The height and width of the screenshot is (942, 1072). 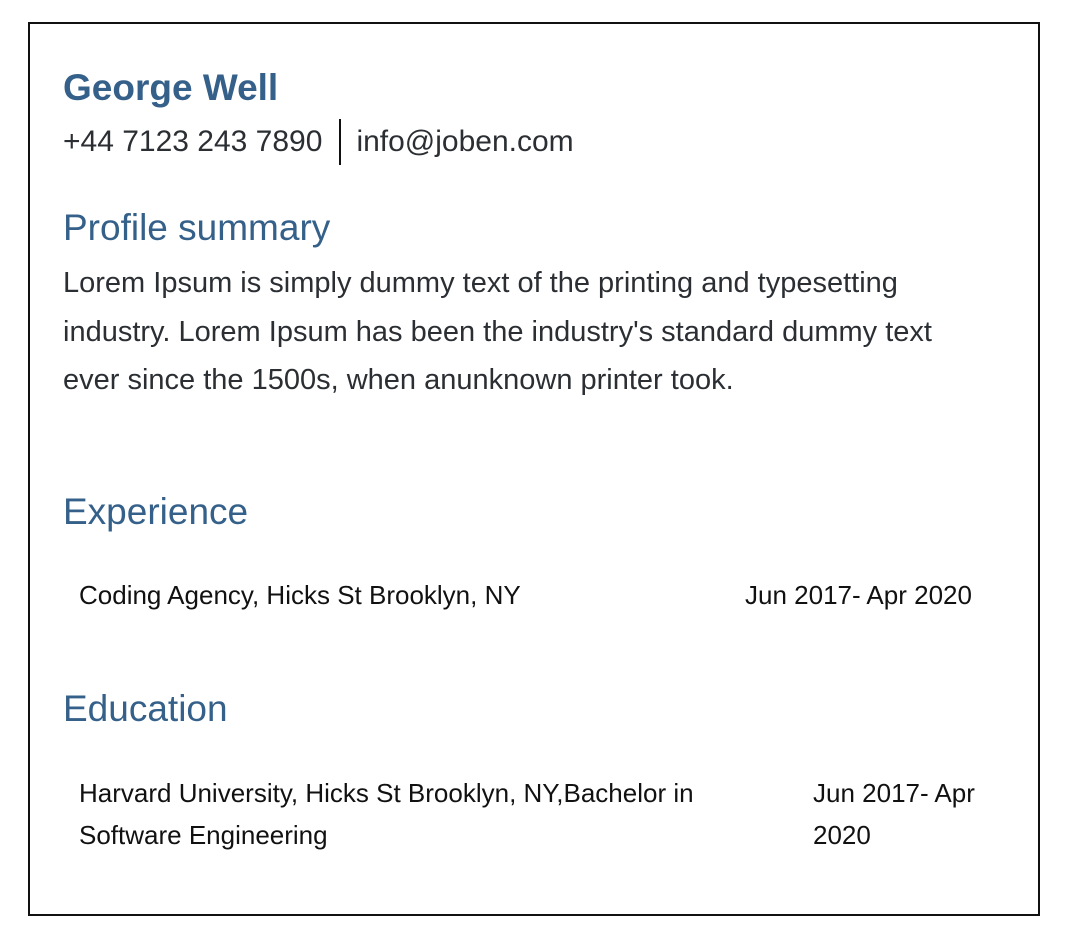 What do you see at coordinates (193, 141) in the screenshot?
I see `phone-number: +44 7123 243 7890` at bounding box center [193, 141].